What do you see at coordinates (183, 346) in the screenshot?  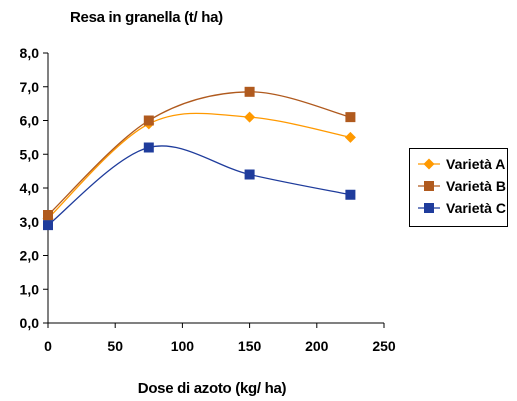 I see `x-tick-label: 100` at bounding box center [183, 346].